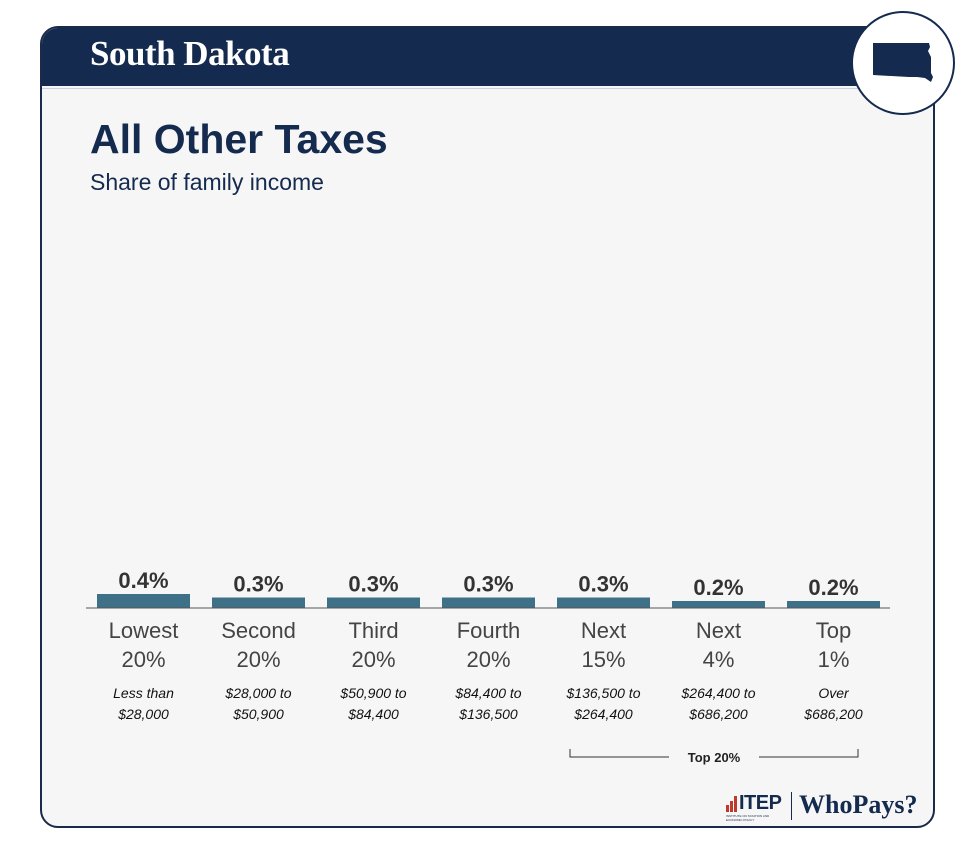  I want to click on category-label-1-0: Second, so click(258, 630).